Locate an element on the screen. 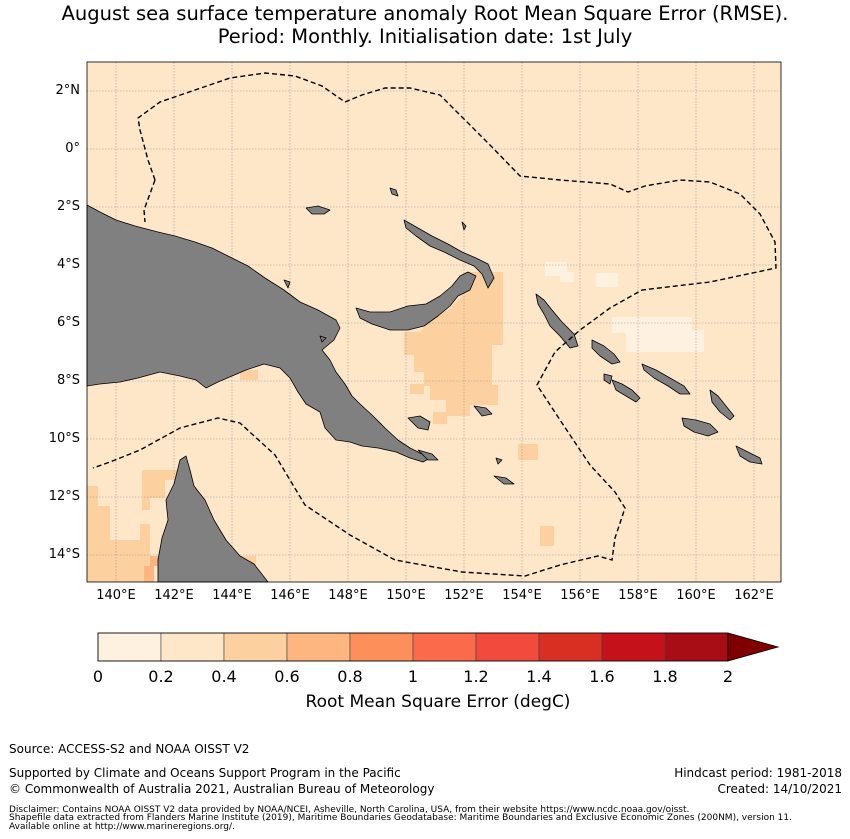  lon-label: 156°E is located at coordinates (580, 595).